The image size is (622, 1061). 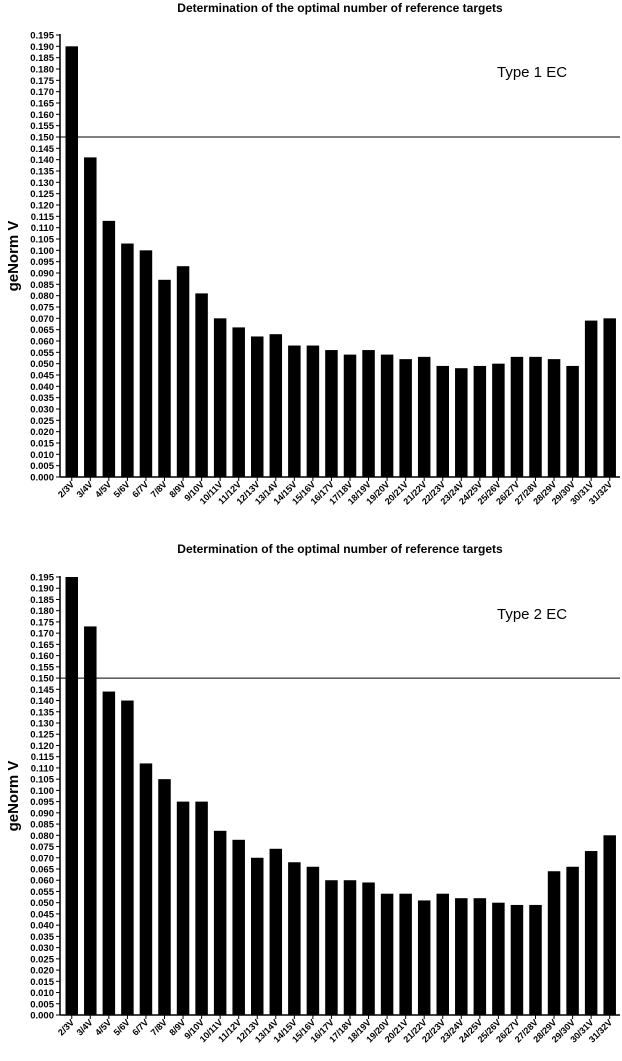 What do you see at coordinates (498, 958) in the screenshot?
I see `bar-25/26V` at bounding box center [498, 958].